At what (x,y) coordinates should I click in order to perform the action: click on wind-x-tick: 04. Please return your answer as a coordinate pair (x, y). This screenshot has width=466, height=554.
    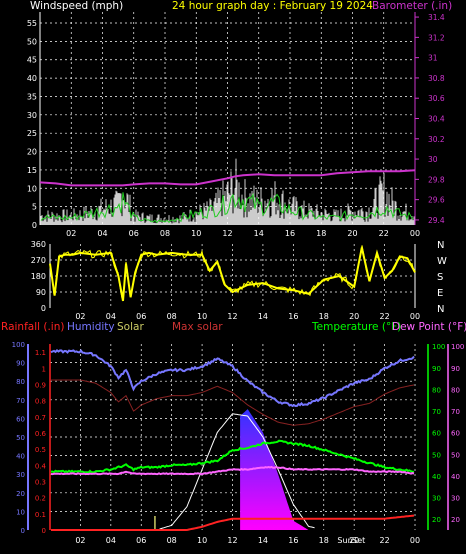
    Looking at the image, I should click on (102, 233).